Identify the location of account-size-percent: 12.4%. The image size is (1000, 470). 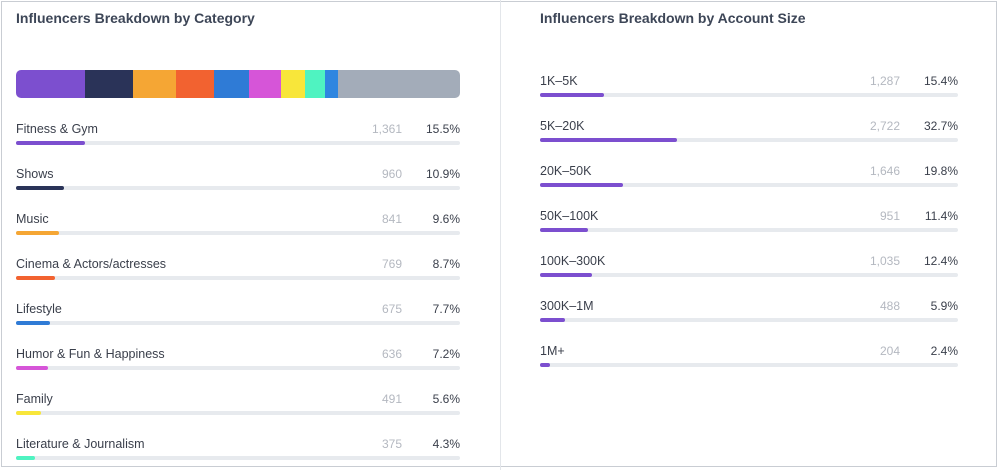
(940, 261).